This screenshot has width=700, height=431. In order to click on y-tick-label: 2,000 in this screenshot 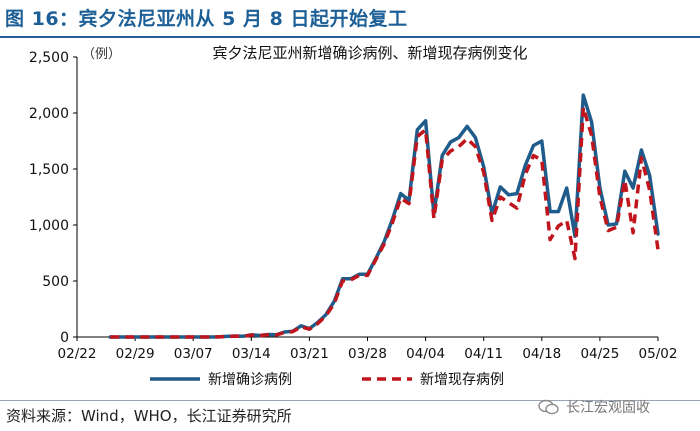, I will do `click(49, 114)`.